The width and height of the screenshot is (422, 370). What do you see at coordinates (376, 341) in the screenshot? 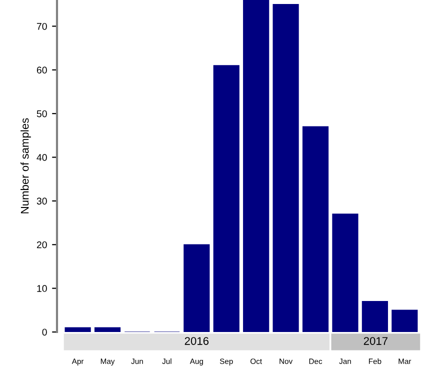
I see `text: 2017` at bounding box center [376, 341].